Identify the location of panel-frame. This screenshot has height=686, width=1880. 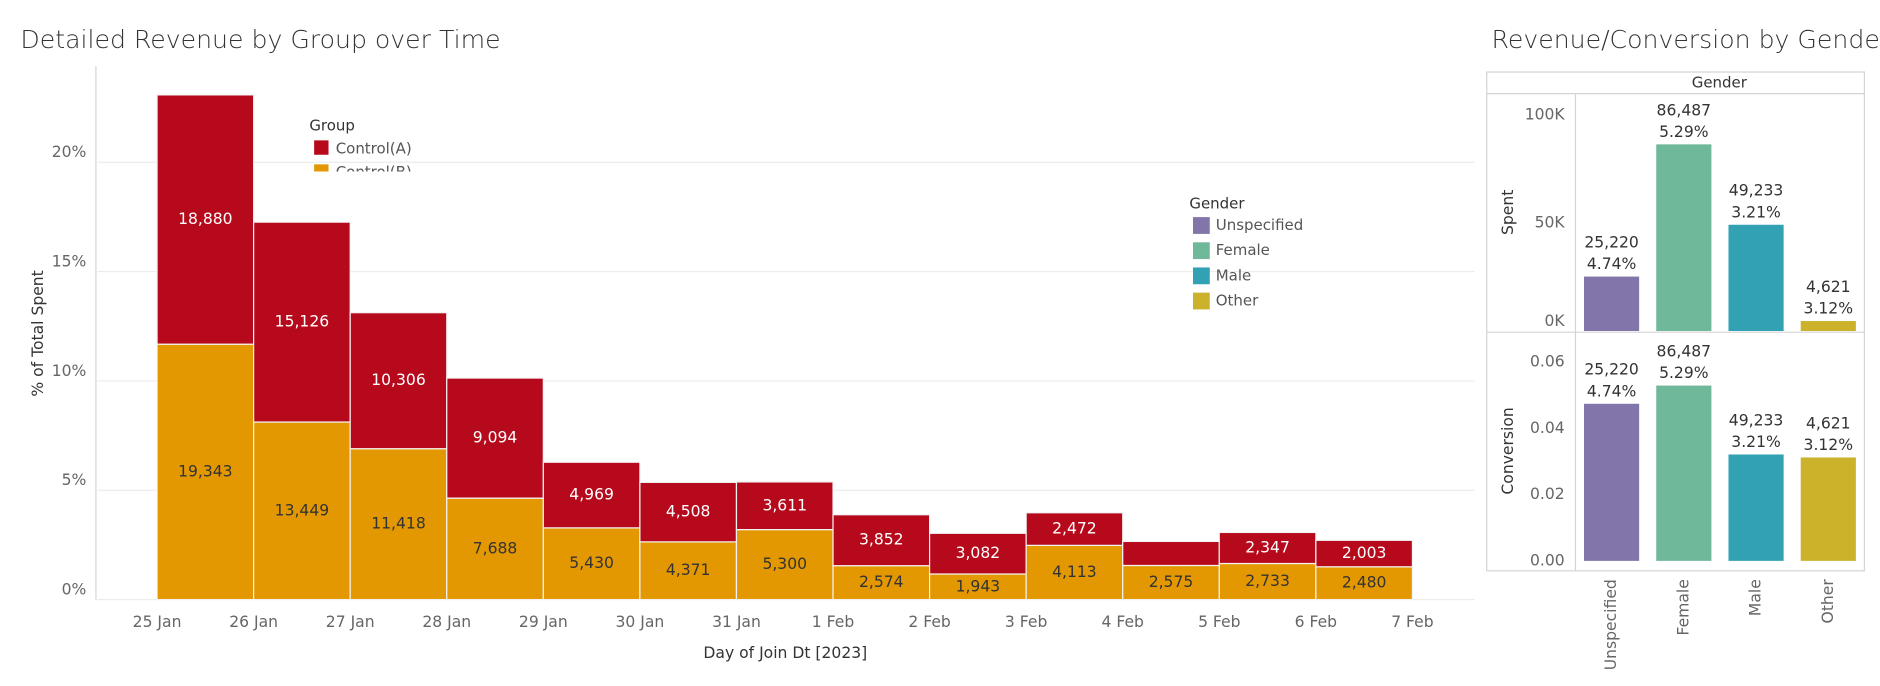
(1676, 321).